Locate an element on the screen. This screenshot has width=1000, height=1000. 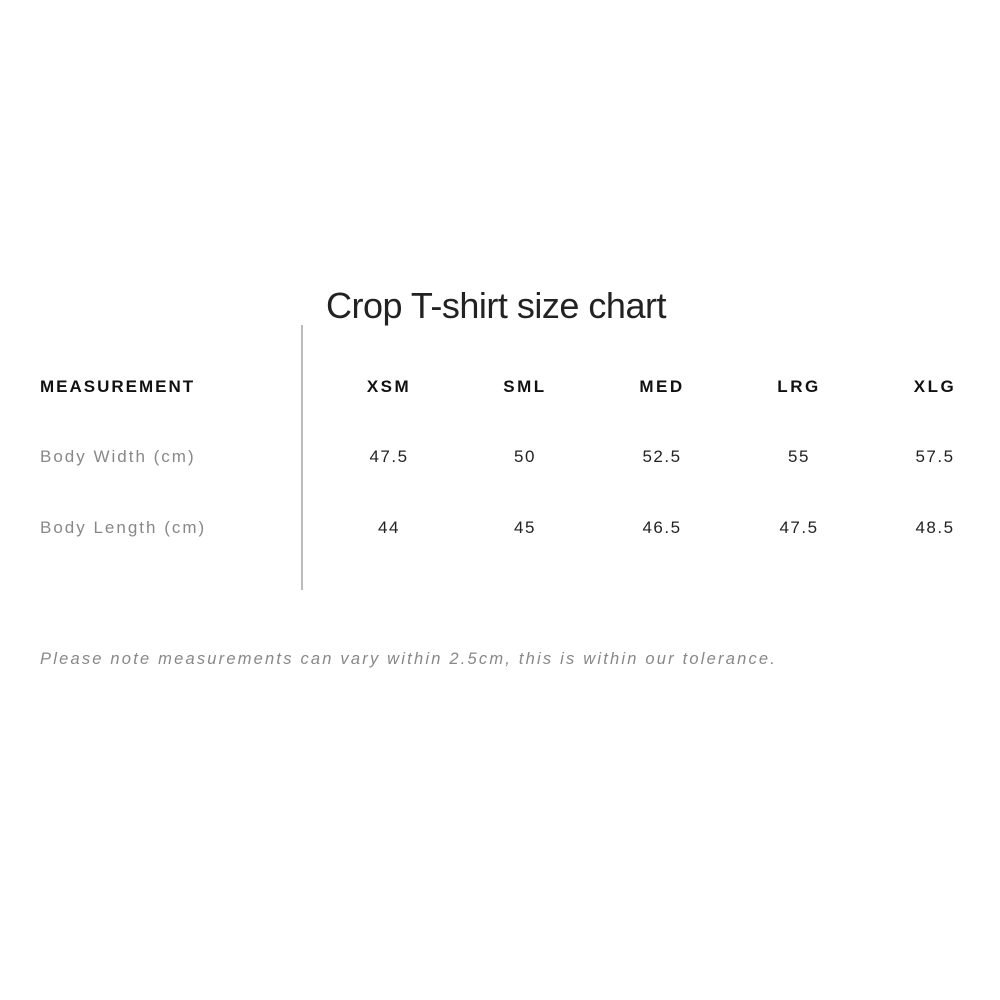
column-divider is located at coordinates (302, 457).